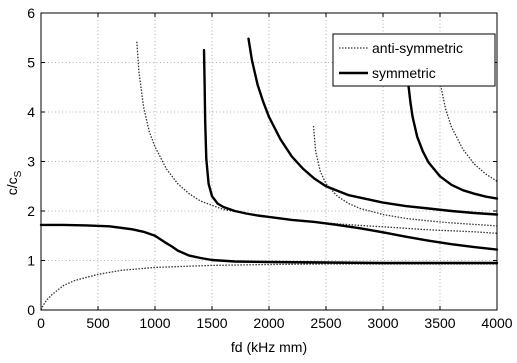  What do you see at coordinates (211, 323) in the screenshot?
I see `x-tick-label: 1500` at bounding box center [211, 323].